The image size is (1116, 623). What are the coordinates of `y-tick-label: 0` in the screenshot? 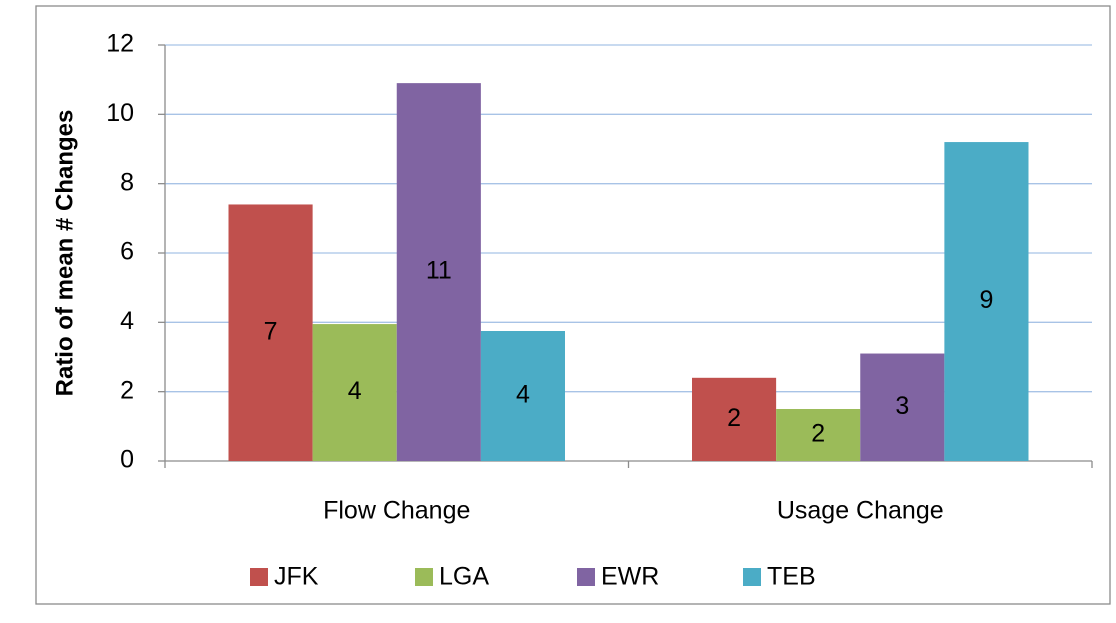 It's located at (127, 460).